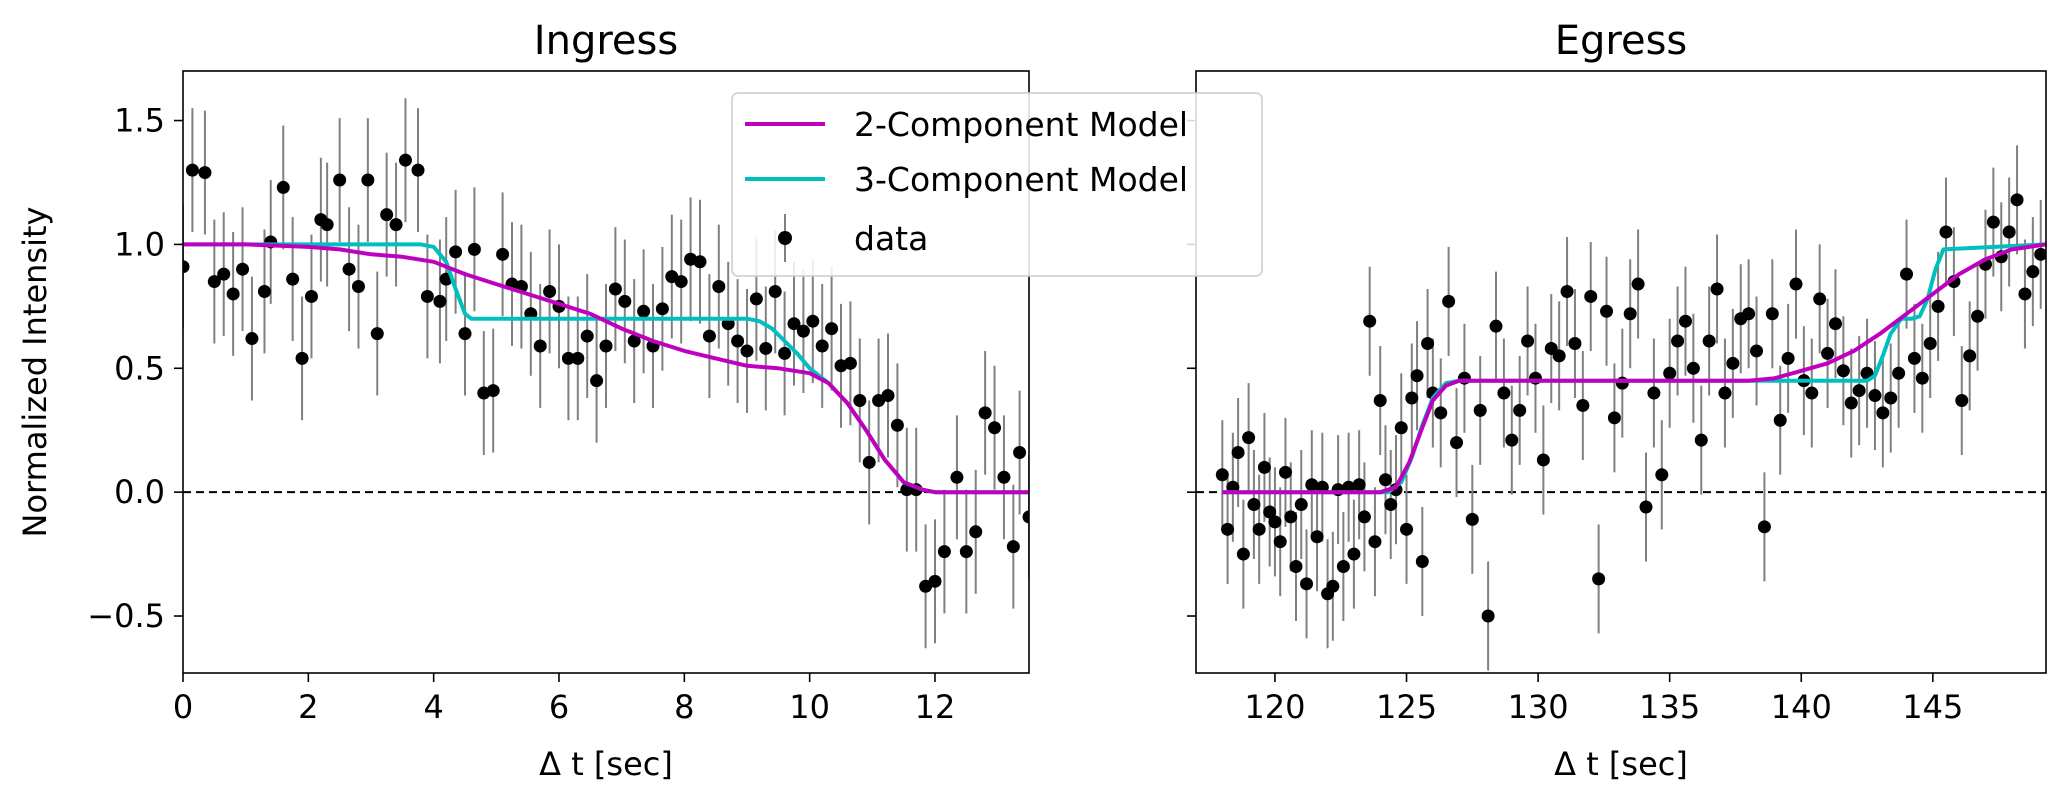  What do you see at coordinates (308, 707) in the screenshot?
I see `ingress-x-tick-label: 2` at bounding box center [308, 707].